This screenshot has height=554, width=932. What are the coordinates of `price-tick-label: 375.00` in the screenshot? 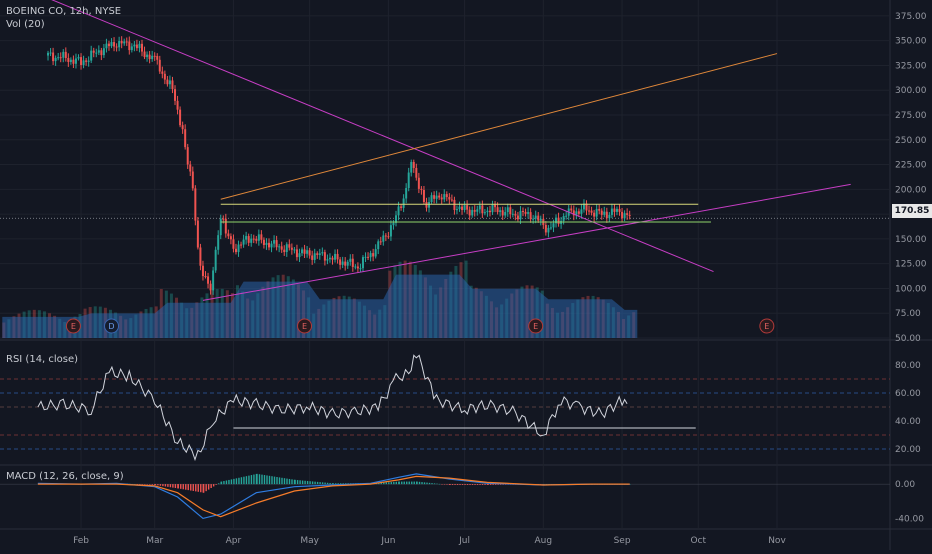 It's located at (911, 17).